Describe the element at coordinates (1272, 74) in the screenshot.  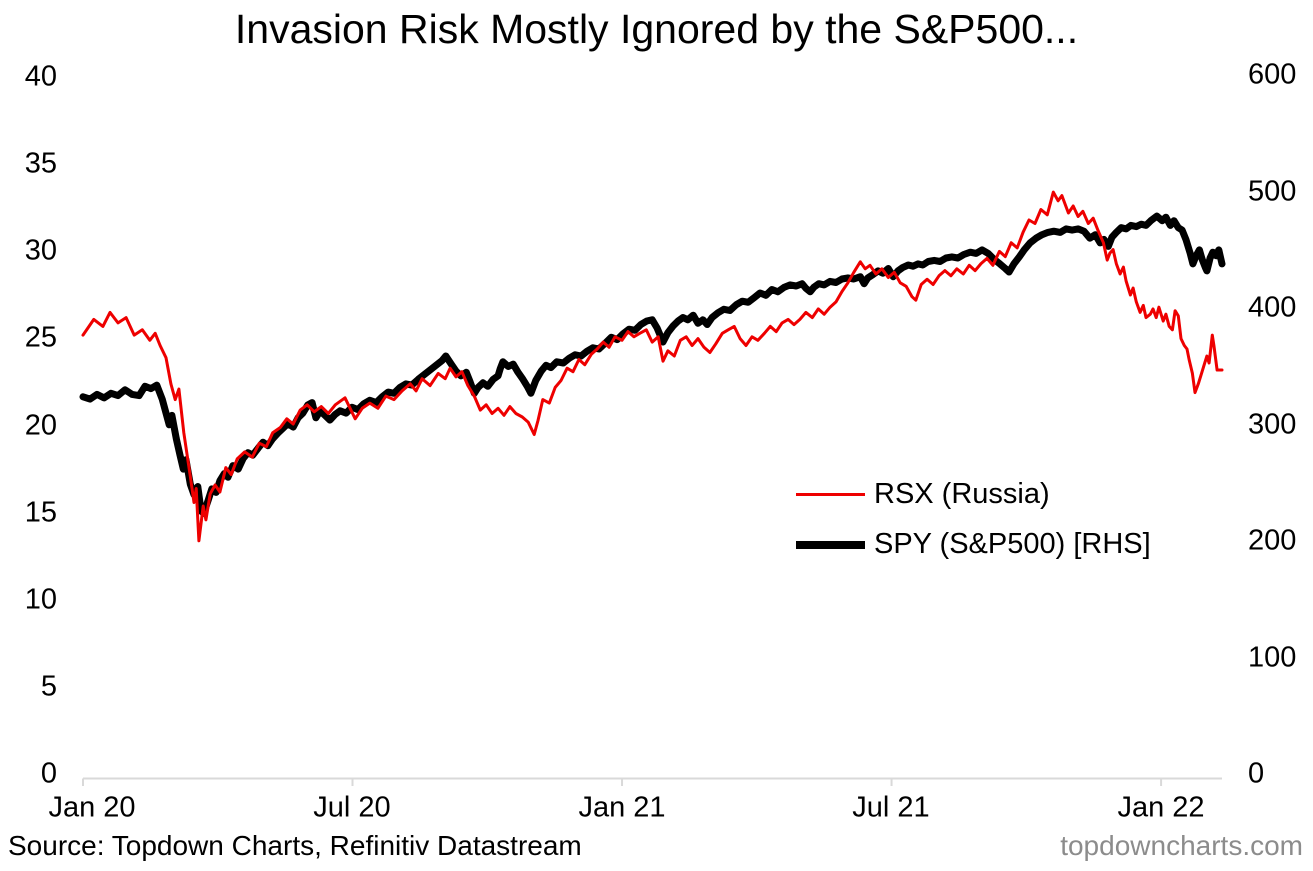
I see `right-axis-tick-label: 600` at that location.